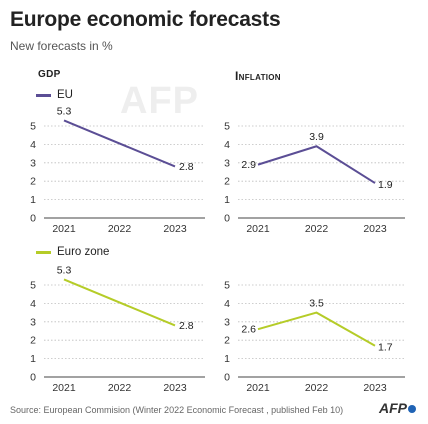  I want to click on legend-eurozone-swatch, so click(43, 252).